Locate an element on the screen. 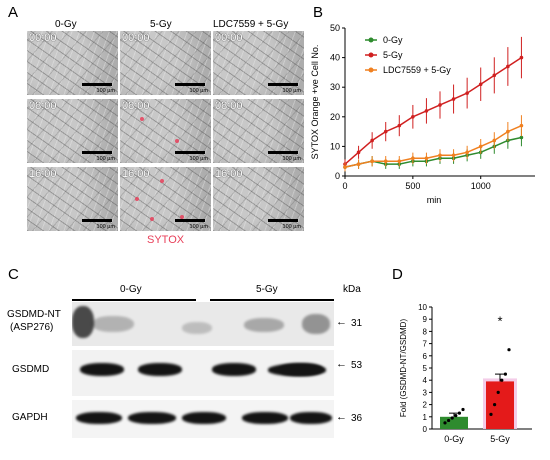 The width and height of the screenshot is (550, 460). legend-label: 5-Gy is located at coordinates (393, 55).